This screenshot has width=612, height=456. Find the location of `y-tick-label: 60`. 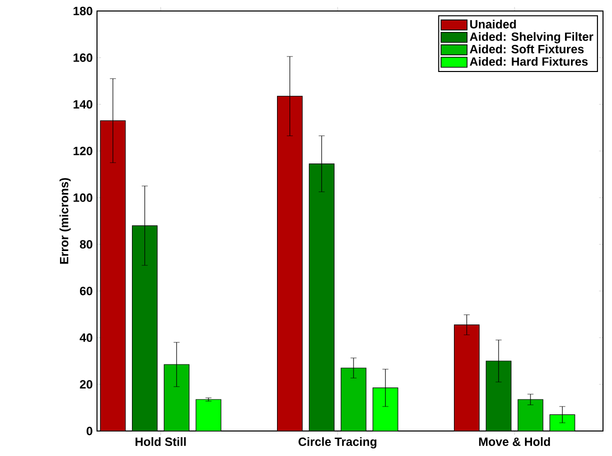

y-tick-label: 60 is located at coordinates (86, 291).